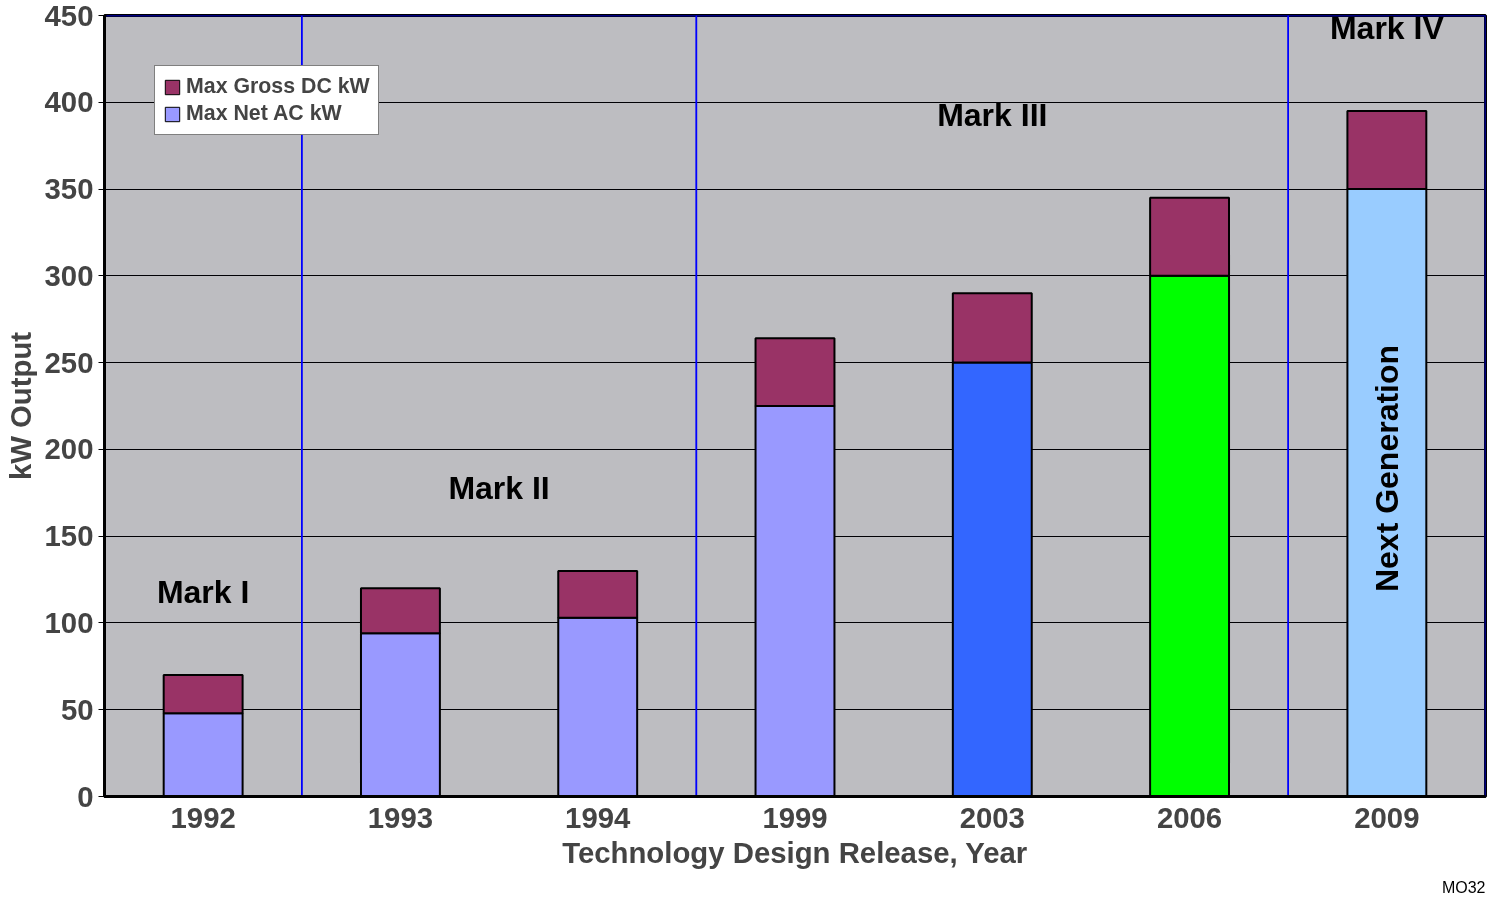 This screenshot has width=1509, height=919. Describe the element at coordinates (1386, 468) in the screenshot. I see `annotation: Next Generation` at that location.